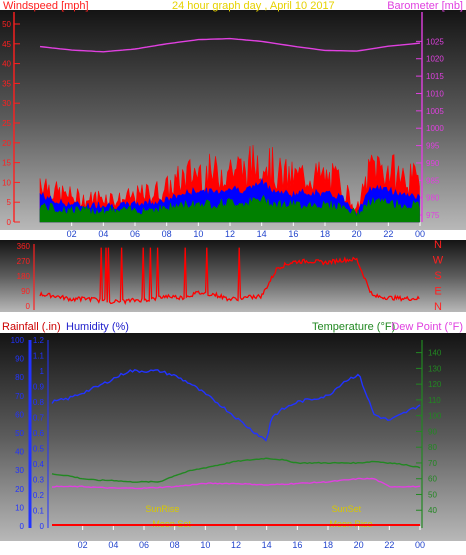 The height and width of the screenshot is (555, 466). What do you see at coordinates (19, 396) in the screenshot?
I see `rain-tick-label: 70` at bounding box center [19, 396].